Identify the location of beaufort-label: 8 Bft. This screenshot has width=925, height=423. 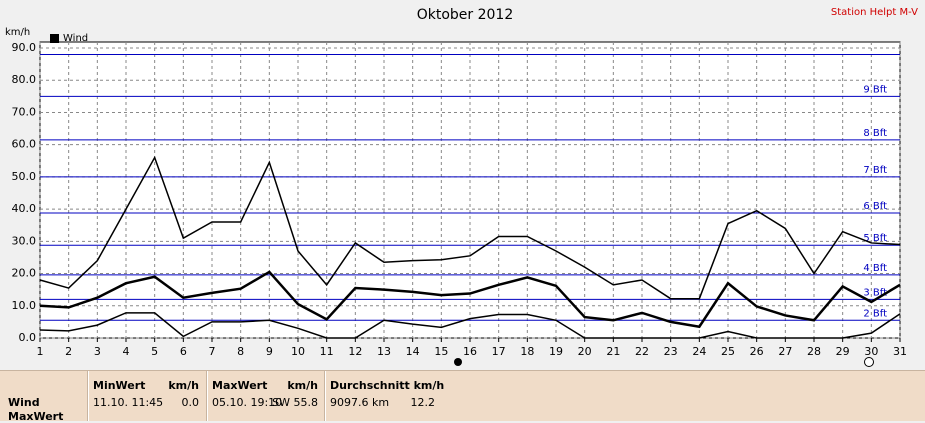
(875, 133).